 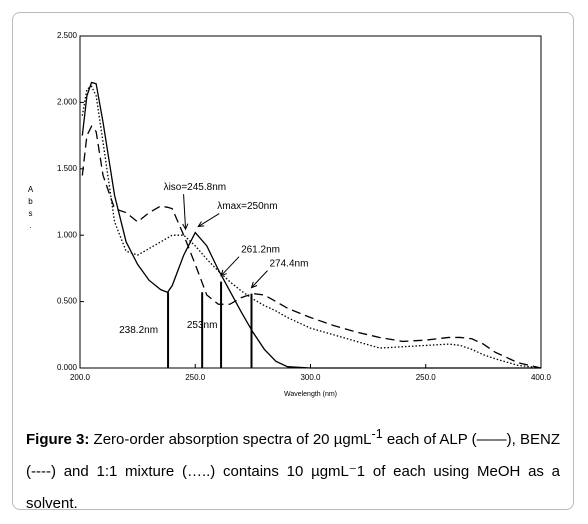 I want to click on y-tick-label: 1.000, so click(x=67, y=234).